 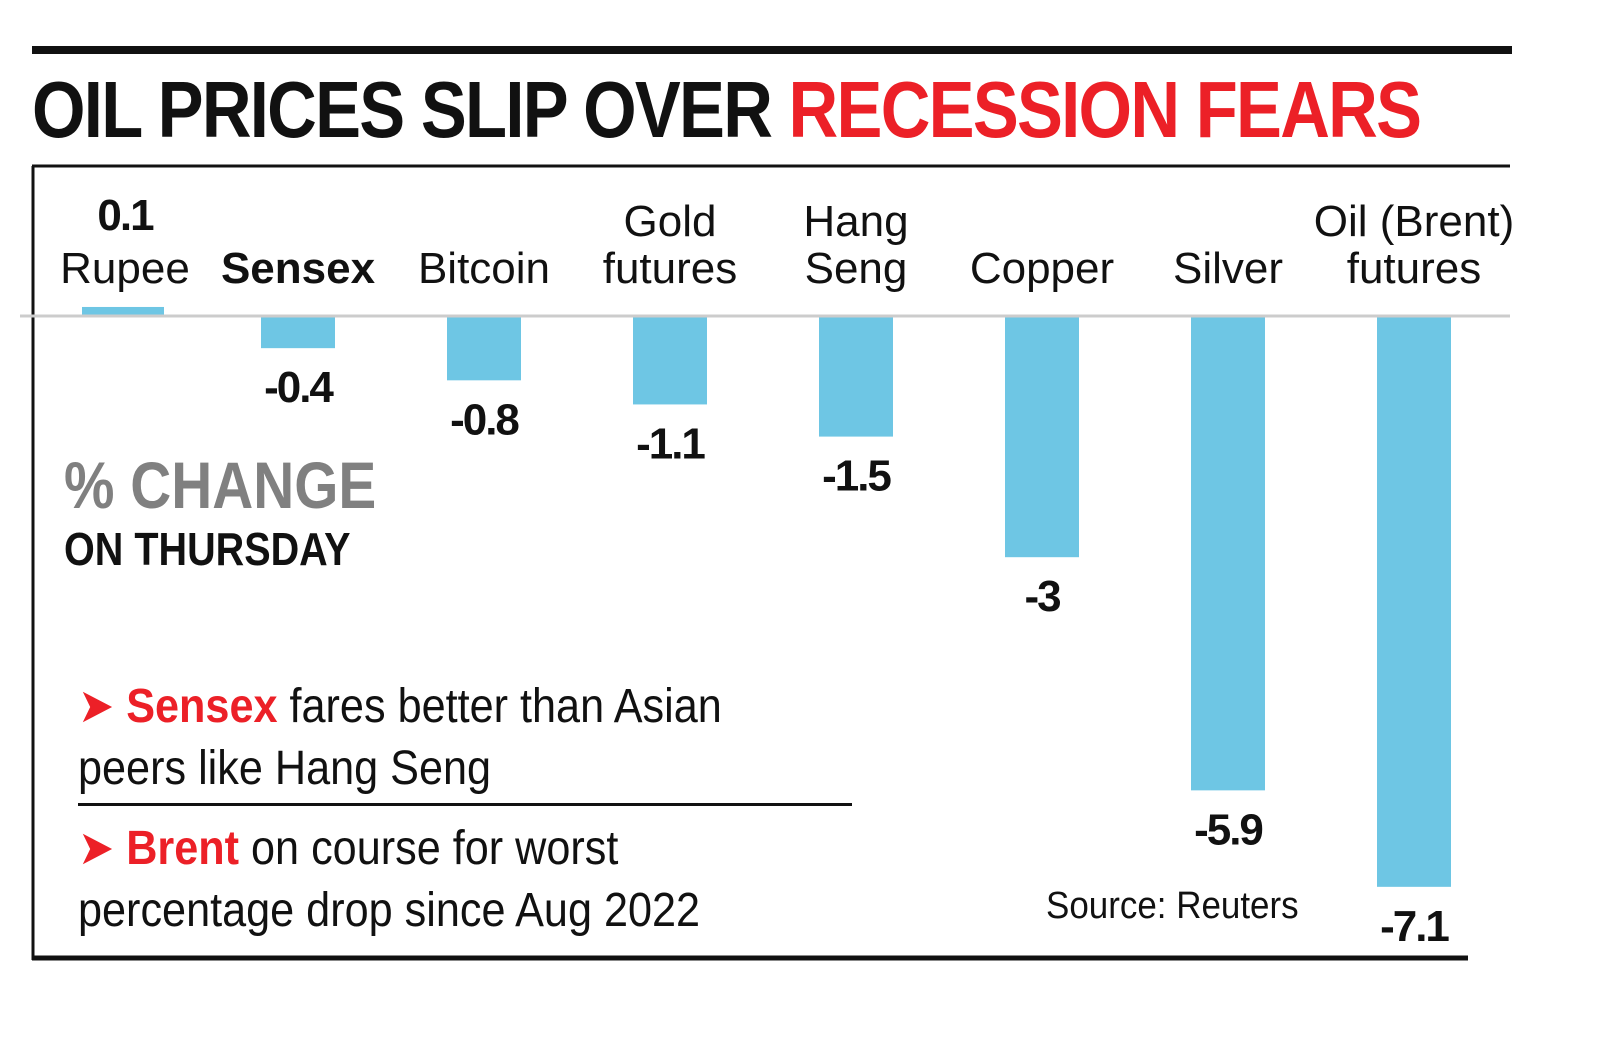 I want to click on value-label: -7.1, so click(x=1414, y=926).